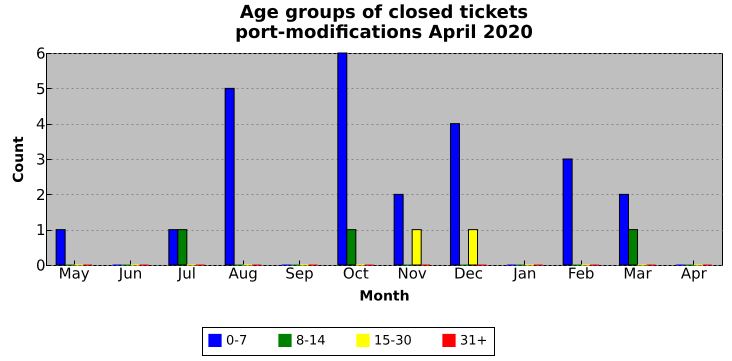  I want to click on y-tick-label: 6, so click(41, 53).